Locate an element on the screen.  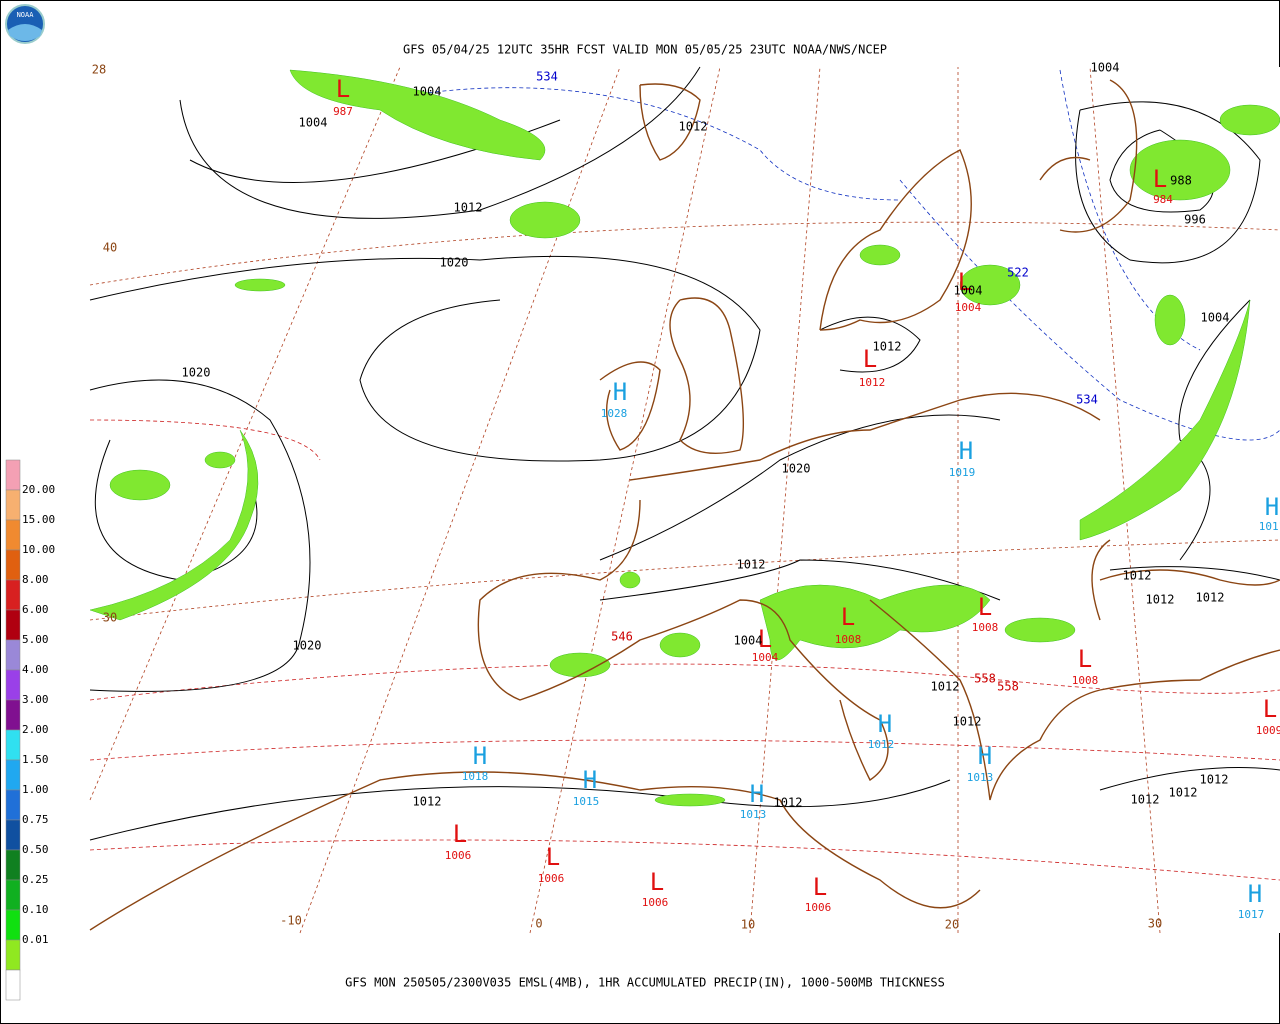
center-value: 1013 is located at coordinates (980, 777).